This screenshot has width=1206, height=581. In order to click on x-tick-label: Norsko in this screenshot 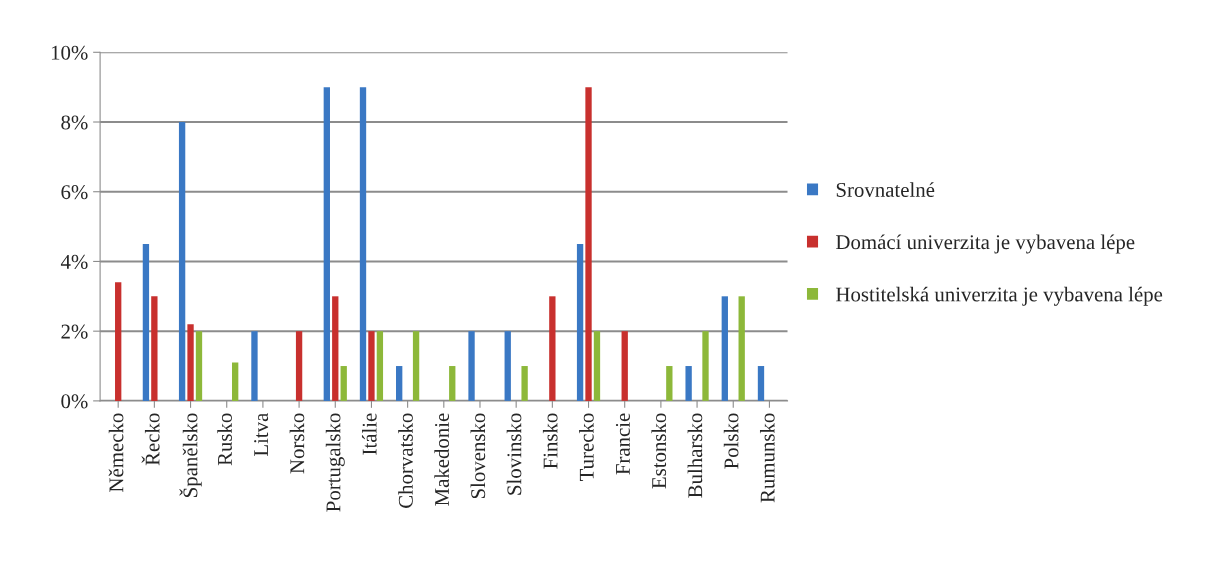, I will do `click(297, 443)`.